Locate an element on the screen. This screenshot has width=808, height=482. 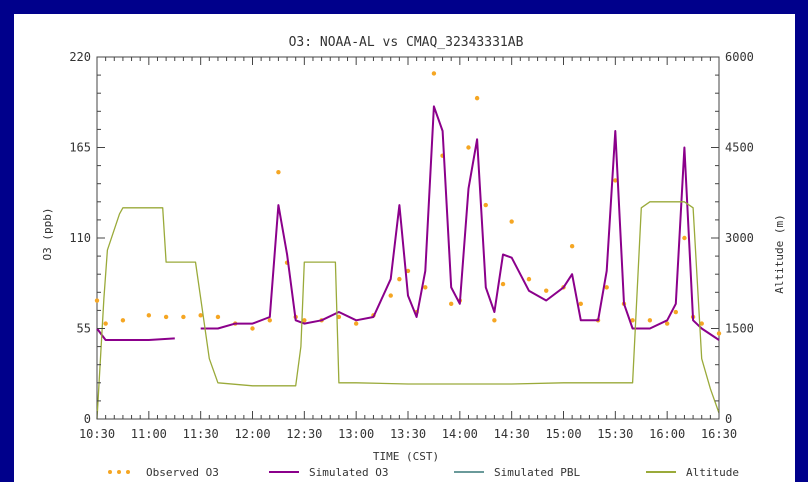
y-tick-label: 165 is located at coordinates (80, 148).